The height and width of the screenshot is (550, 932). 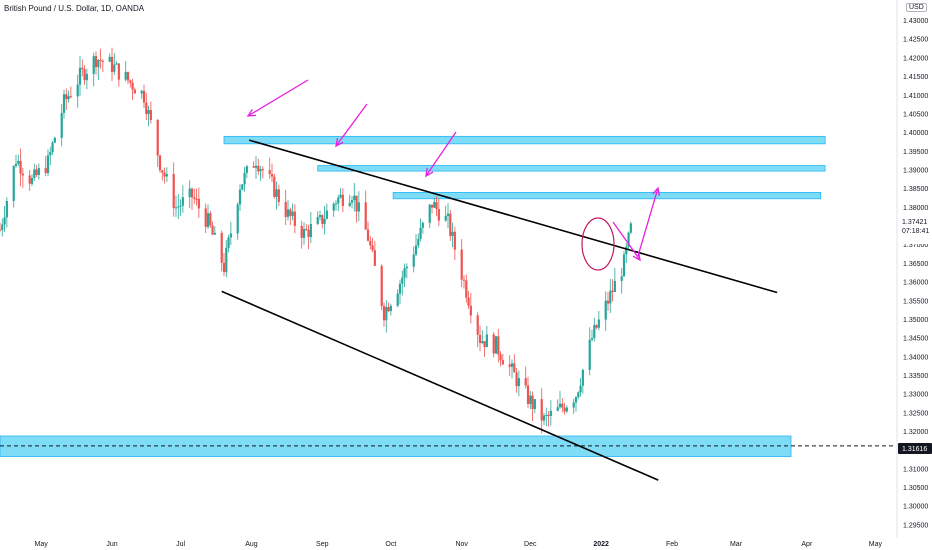 I want to click on time-axis: May Jun Jul Aug Sep Oct Nov Dec 2022 Feb Mar Apr May, so click(x=459, y=544).